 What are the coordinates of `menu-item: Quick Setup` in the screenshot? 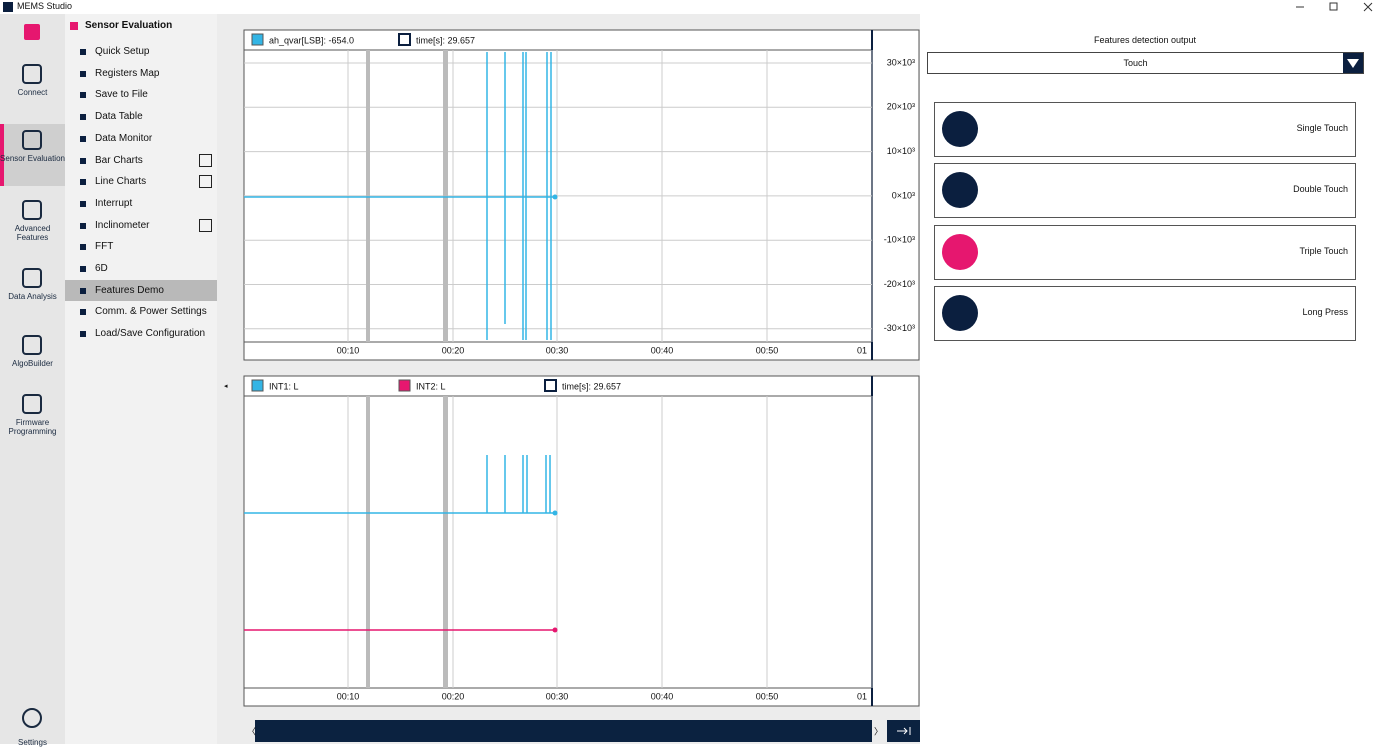 It's located at (141, 51).